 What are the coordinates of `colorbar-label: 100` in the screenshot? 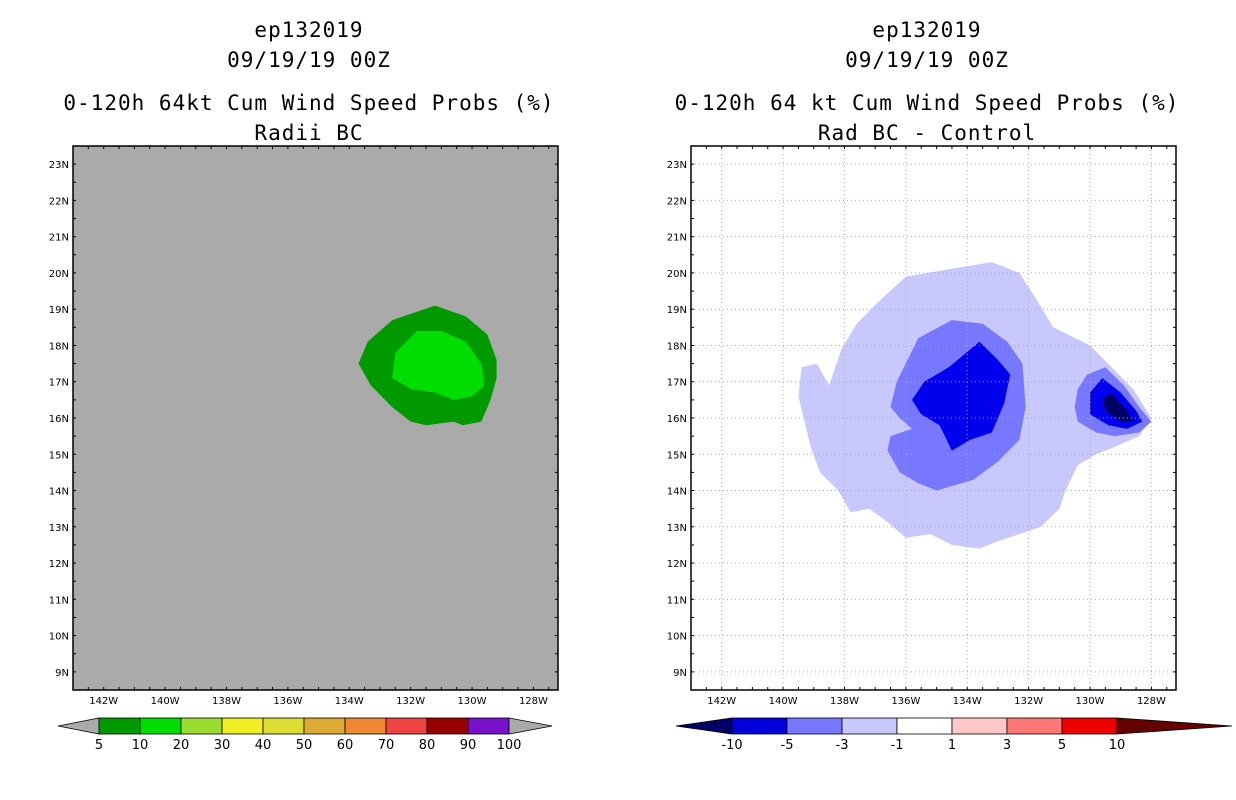 It's located at (509, 745).